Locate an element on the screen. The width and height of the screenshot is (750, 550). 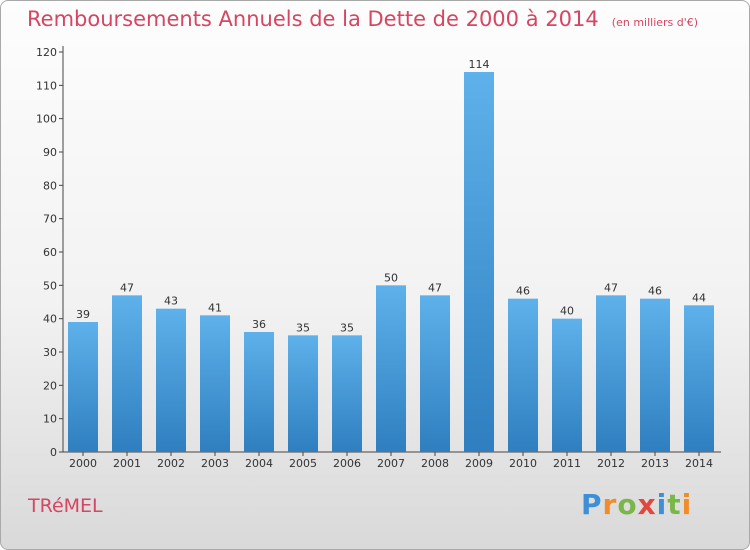
proxiti-logo: Proxiti is located at coordinates (636, 504).